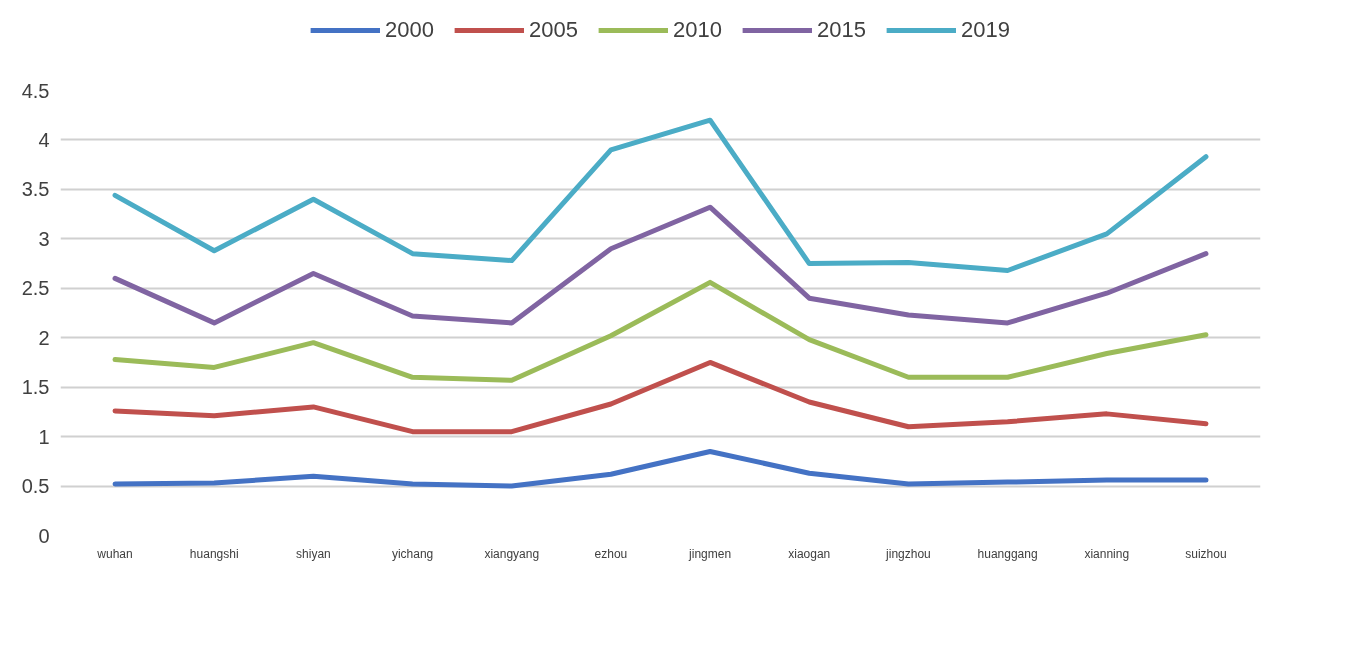 This screenshot has width=1360, height=658. I want to click on y-tick-label: 2.5, so click(35, 288).